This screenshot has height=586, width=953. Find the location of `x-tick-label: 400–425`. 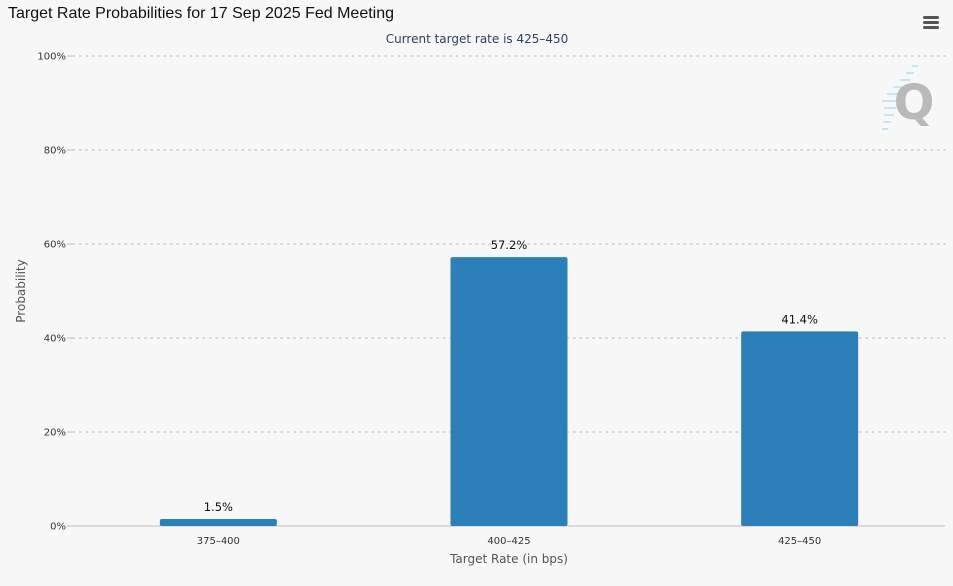

x-tick-label: 400–425 is located at coordinates (508, 541).